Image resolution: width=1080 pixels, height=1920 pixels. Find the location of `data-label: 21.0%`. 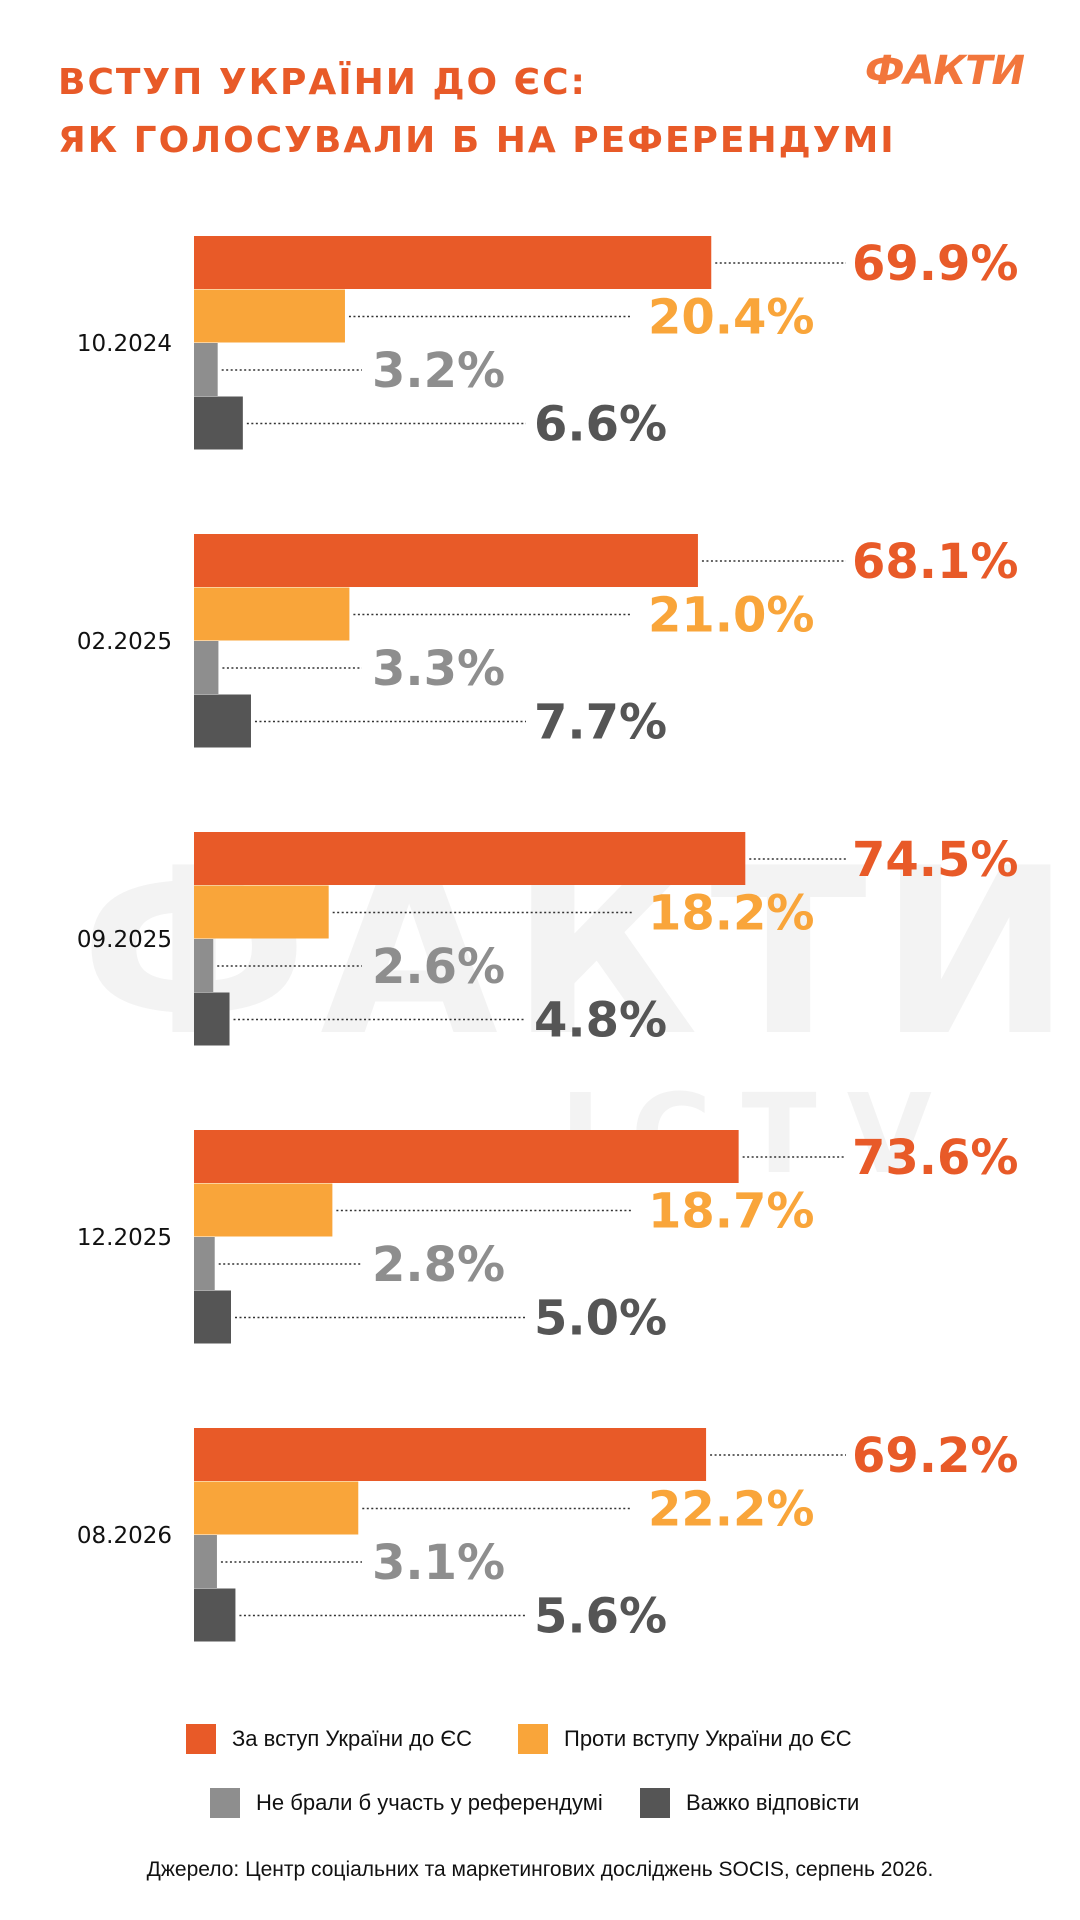

data-label: 21.0% is located at coordinates (731, 616).